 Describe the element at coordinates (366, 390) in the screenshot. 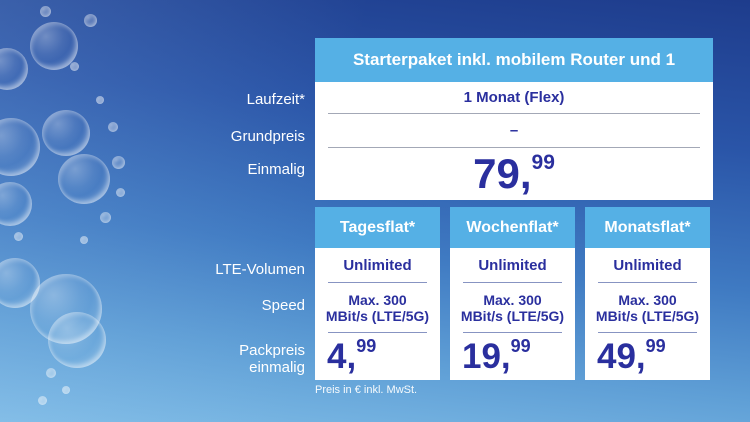

I see `price-footnote: Preis in € inkl. MwSt.` at that location.